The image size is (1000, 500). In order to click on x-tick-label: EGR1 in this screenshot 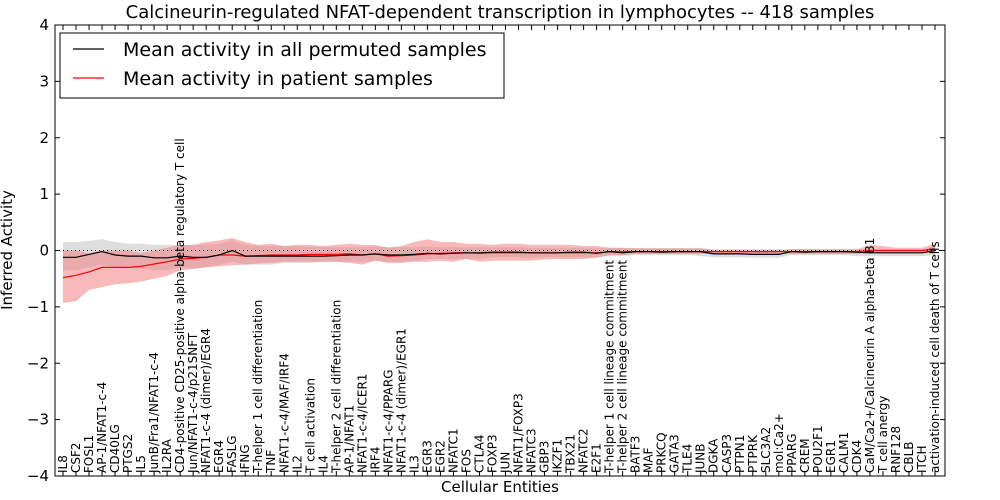, I will do `click(831, 456)`.